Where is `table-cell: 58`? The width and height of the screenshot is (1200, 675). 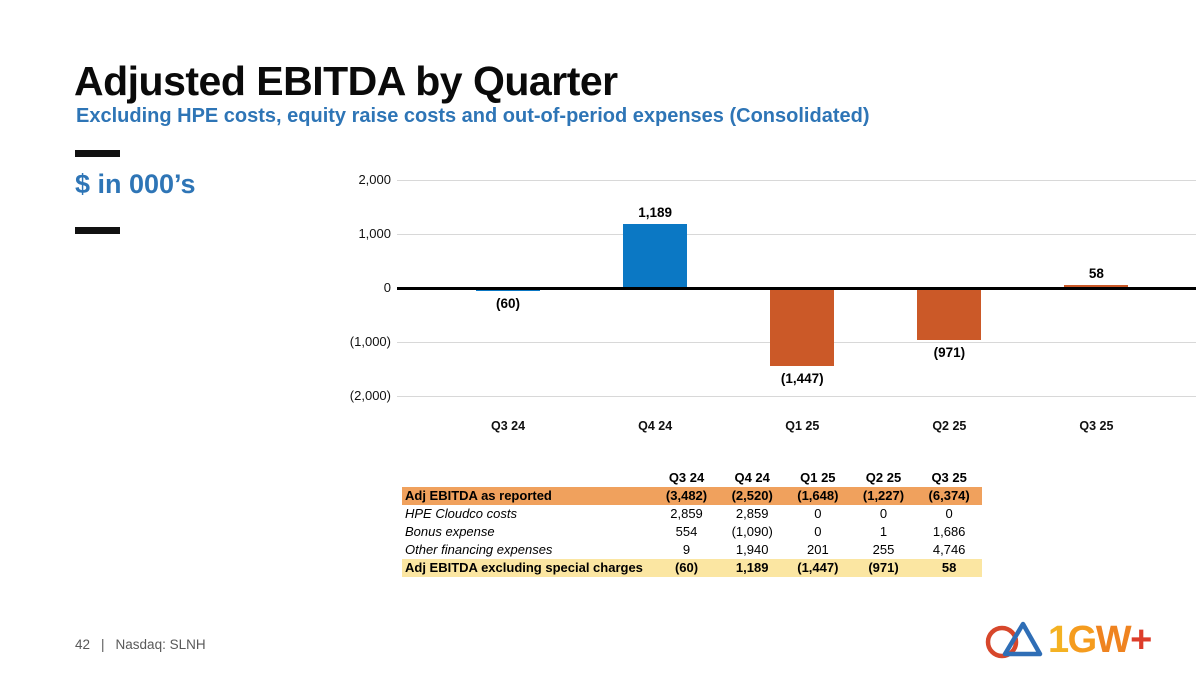
table-cell: 58 is located at coordinates (949, 567).